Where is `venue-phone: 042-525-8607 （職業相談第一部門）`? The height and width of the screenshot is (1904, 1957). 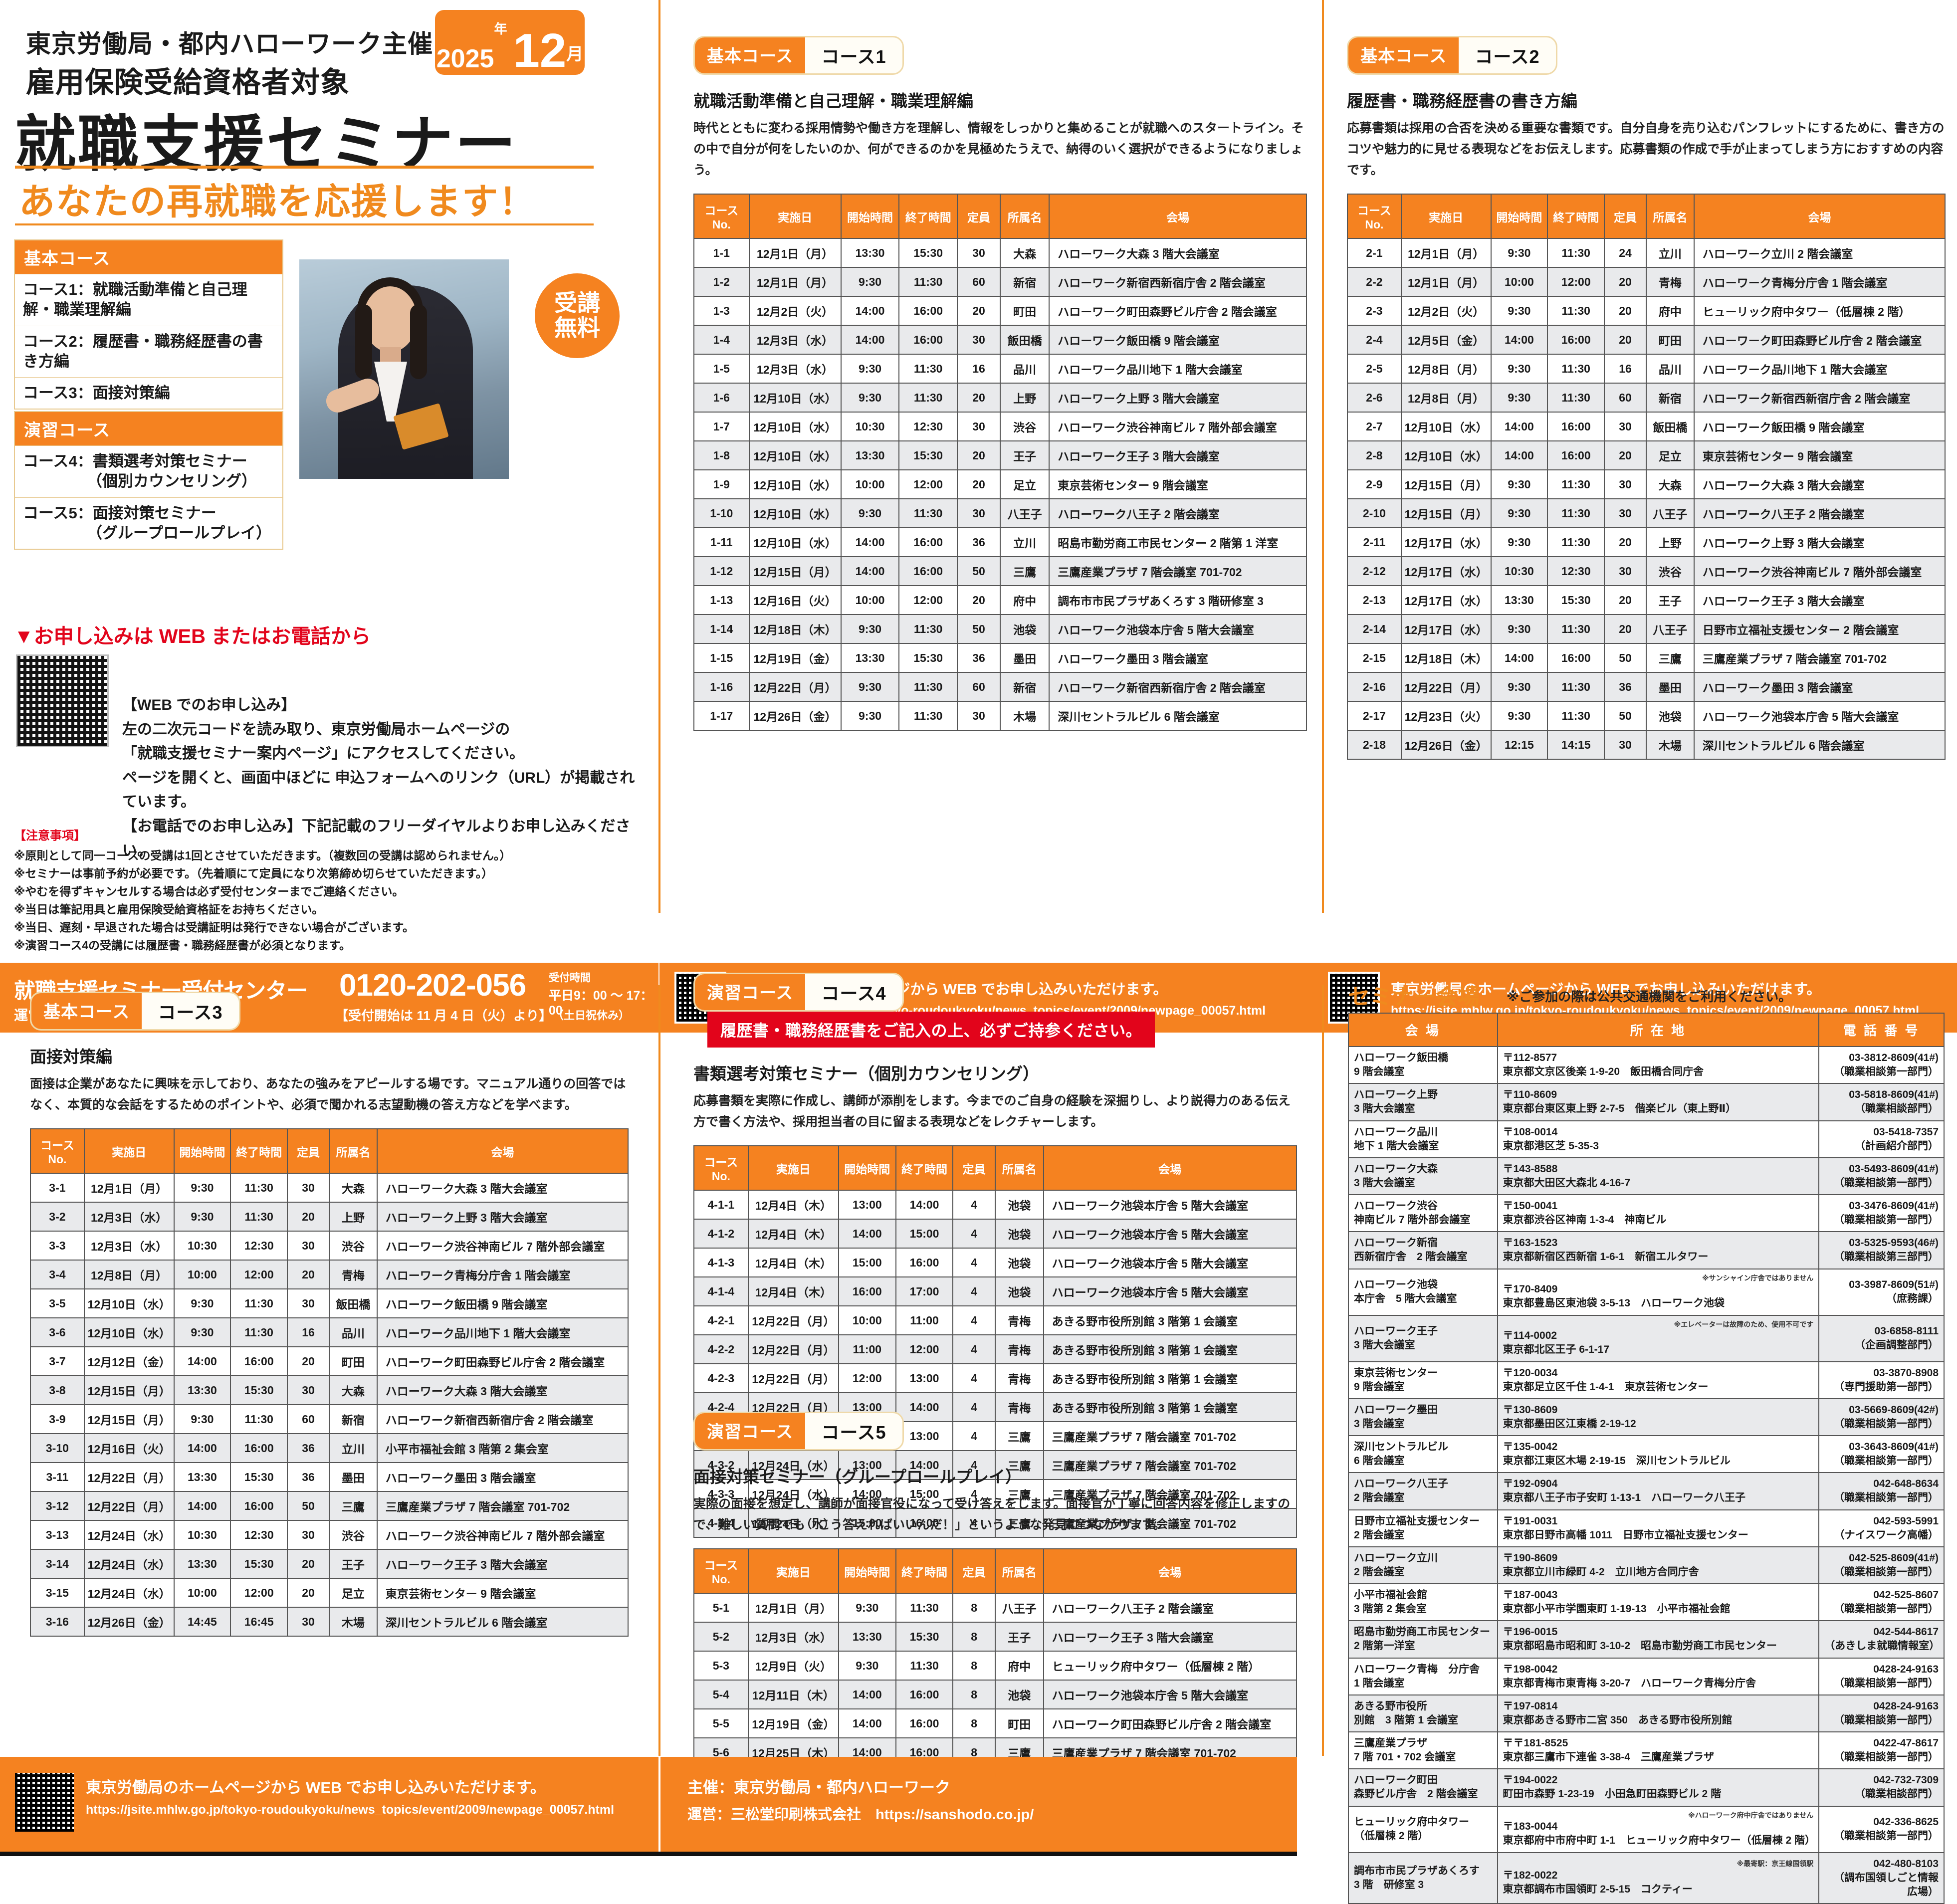
venue-phone: 042-525-8607 （職業相談第一部門） is located at coordinates (1881, 1602).